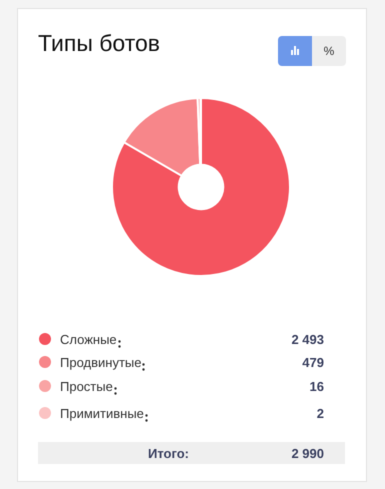  Describe the element at coordinates (307, 453) in the screenshot. I see `text: 2 990` at that location.